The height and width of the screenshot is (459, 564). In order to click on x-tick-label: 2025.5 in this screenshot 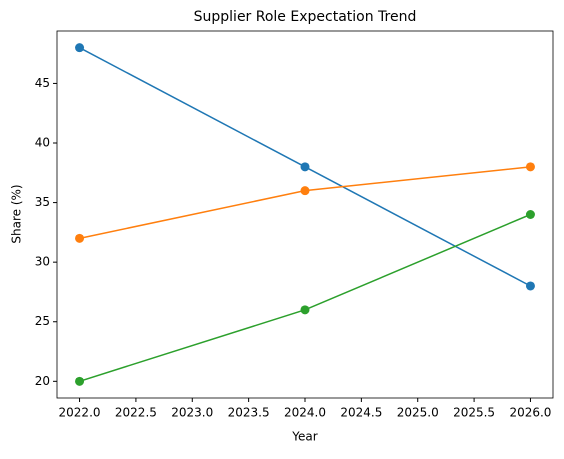, I will do `click(474, 413)`.